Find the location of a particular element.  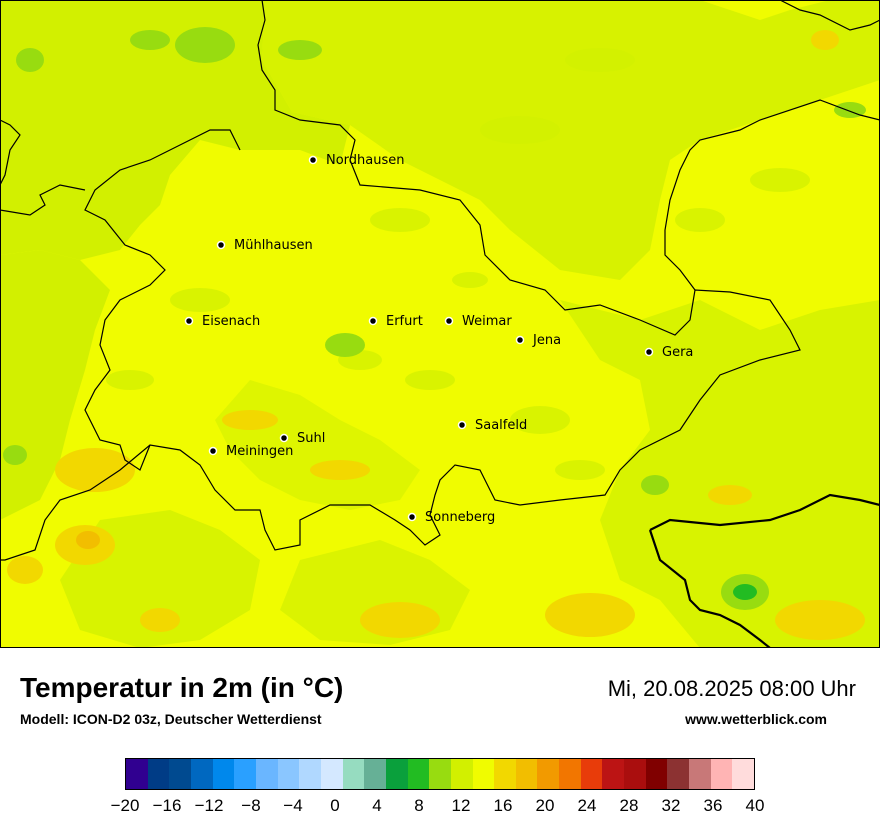

legend-tick-label: 40 is located at coordinates (755, 805).